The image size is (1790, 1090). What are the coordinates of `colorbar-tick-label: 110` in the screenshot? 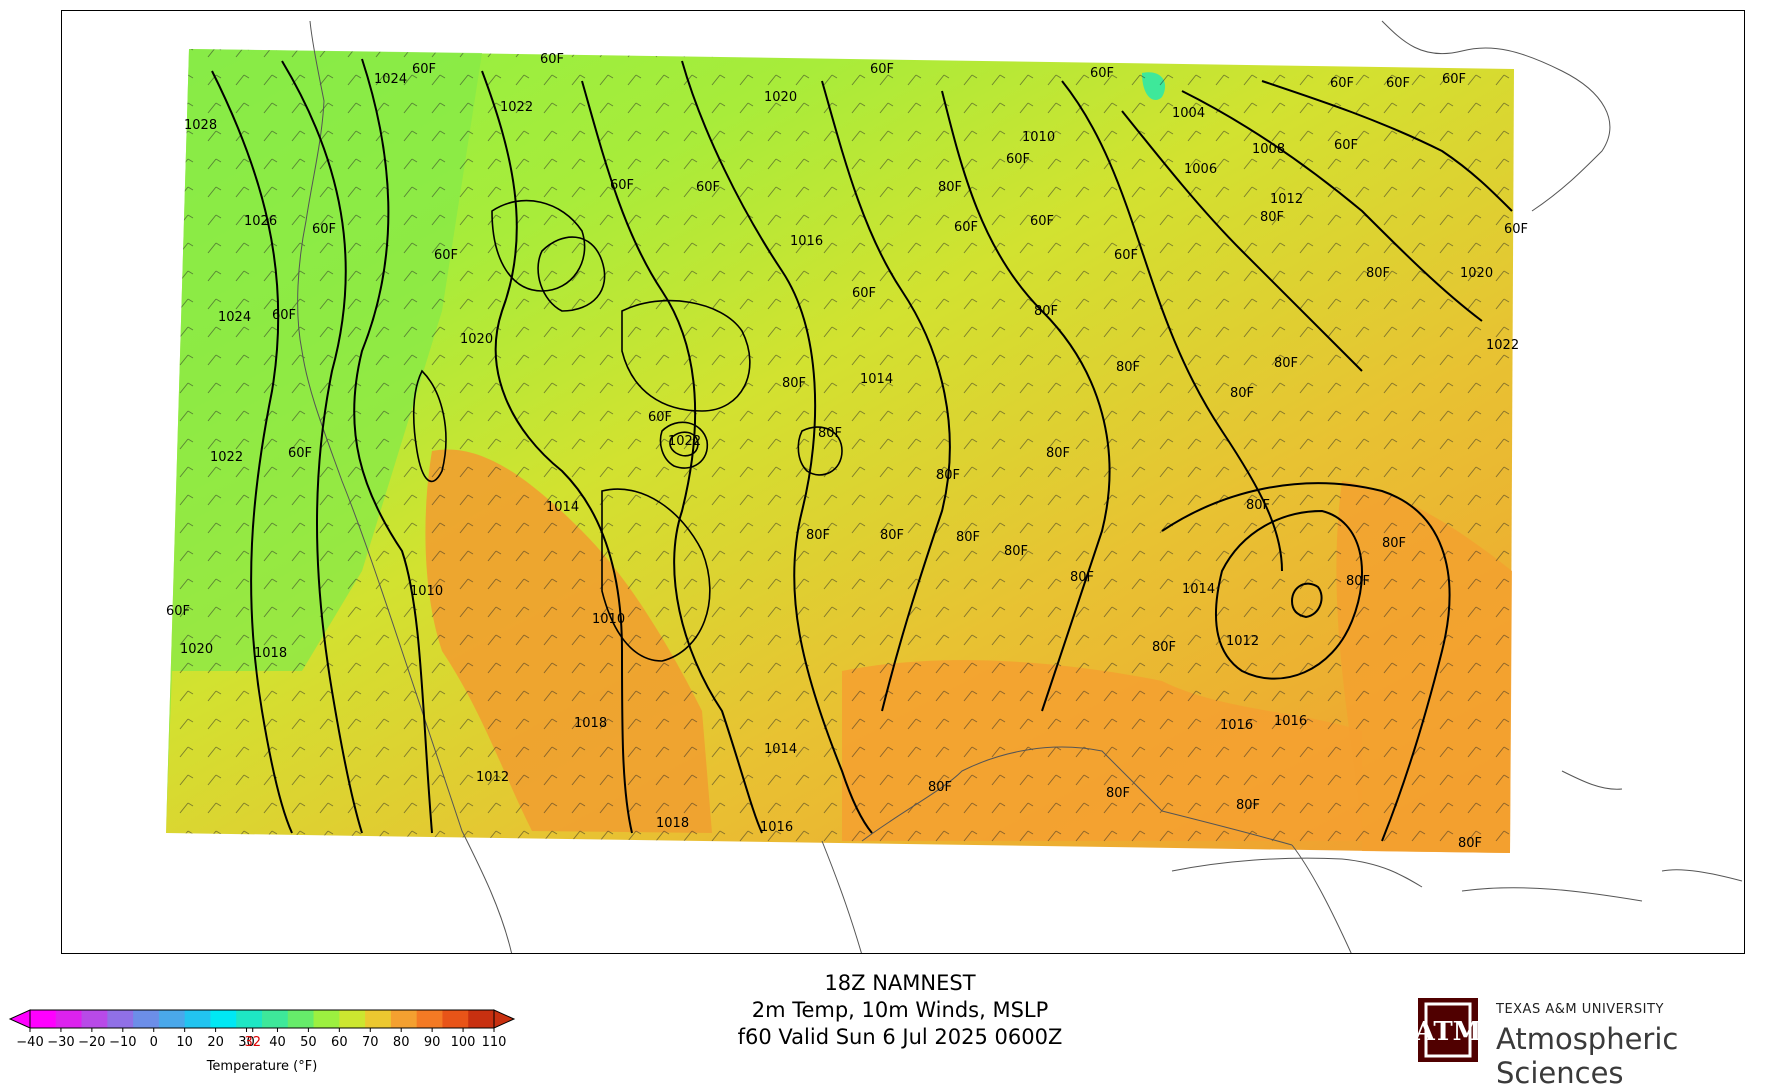 It's located at (494, 1042).